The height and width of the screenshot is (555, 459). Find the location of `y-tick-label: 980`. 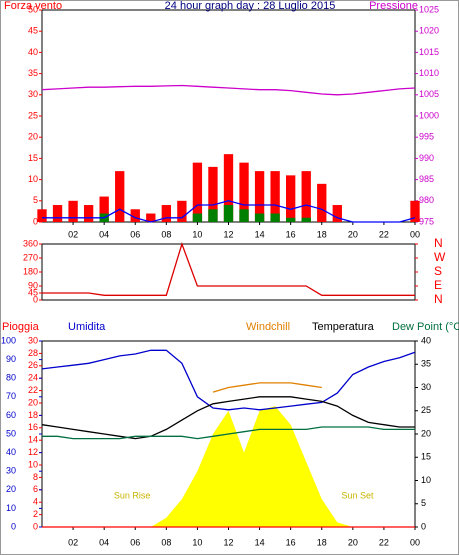

y-tick-label: 980 is located at coordinates (426, 200).